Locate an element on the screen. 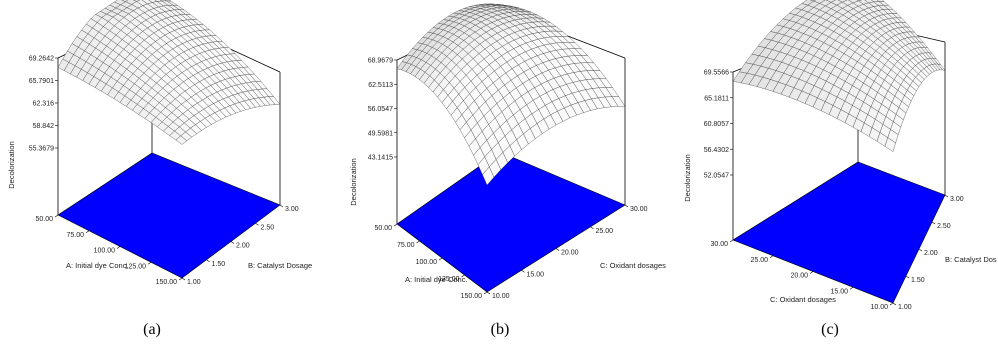 This screenshot has width=998, height=344. z-tick-label: 68.9679 is located at coordinates (380, 61).